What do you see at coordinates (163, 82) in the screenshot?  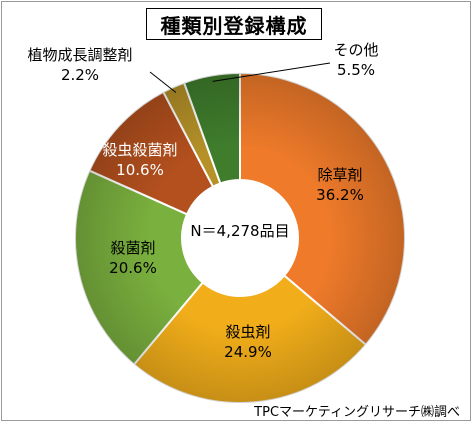 I see `slice-5-leader-line` at bounding box center [163, 82].